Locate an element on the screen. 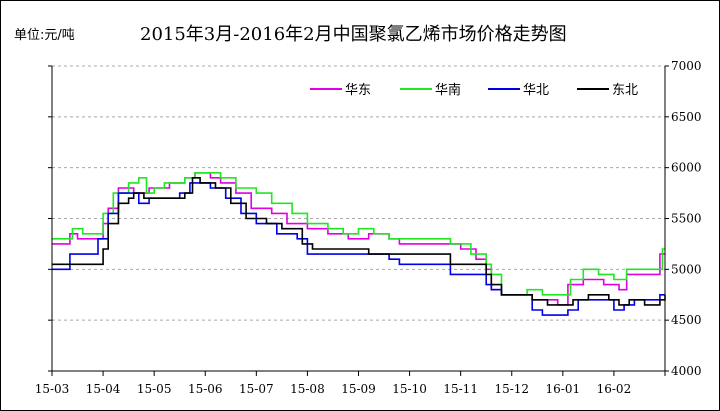 This screenshot has width=720, height=411. x-tick-label: 15-07 is located at coordinates (256, 389).